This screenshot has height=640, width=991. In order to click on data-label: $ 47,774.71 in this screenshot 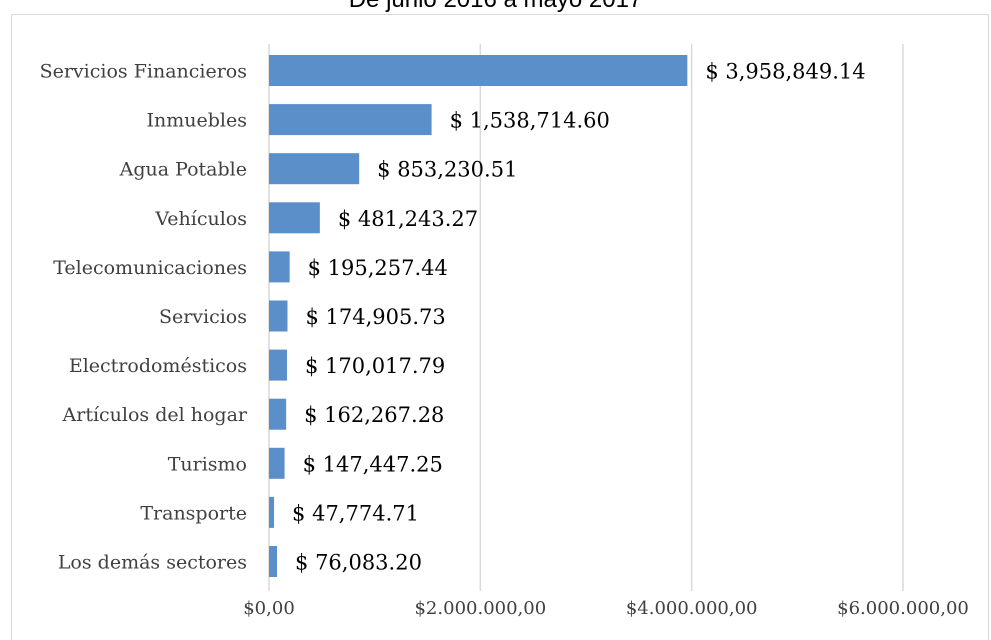, I will do `click(355, 513)`.